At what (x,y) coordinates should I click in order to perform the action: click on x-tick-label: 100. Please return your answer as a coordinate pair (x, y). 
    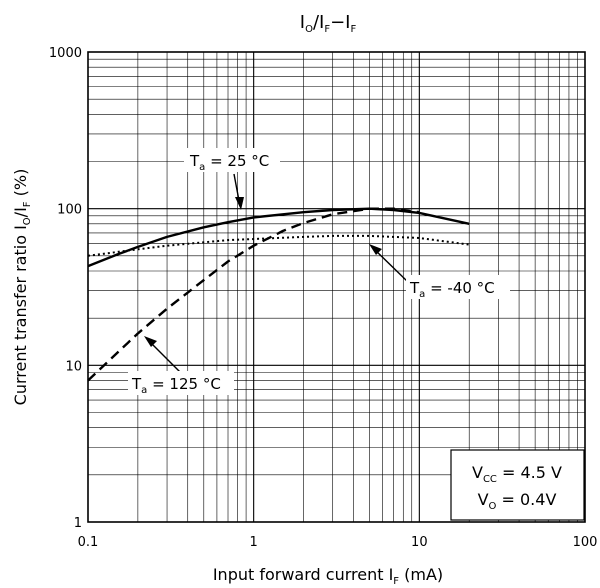
    Looking at the image, I should click on (585, 542).